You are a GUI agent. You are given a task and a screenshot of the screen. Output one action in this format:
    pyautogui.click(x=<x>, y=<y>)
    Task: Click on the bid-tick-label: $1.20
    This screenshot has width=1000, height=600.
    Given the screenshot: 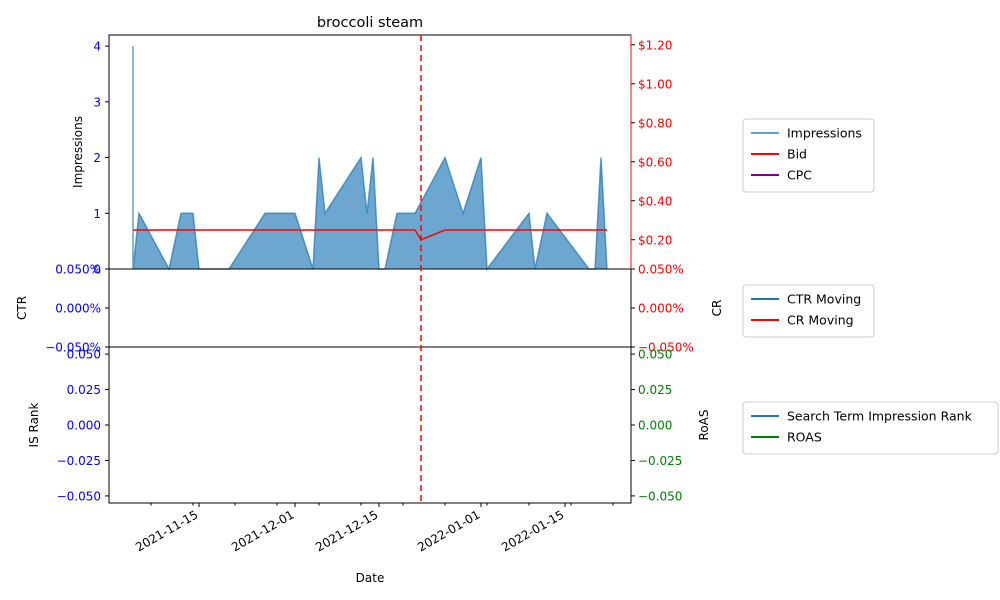 What is the action you would take?
    pyautogui.click(x=655, y=45)
    